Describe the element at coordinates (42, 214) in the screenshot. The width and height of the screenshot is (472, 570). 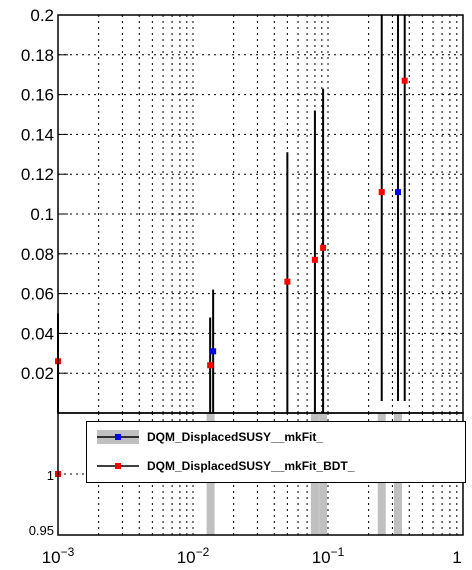
I see `y-tick-label: 0.1` at that location.